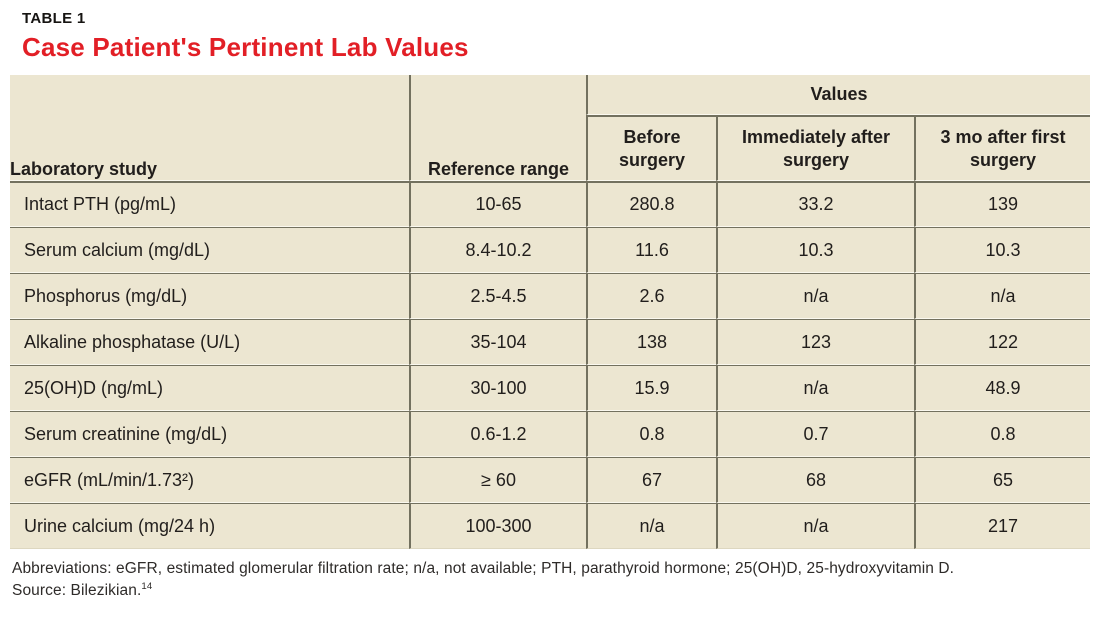 The width and height of the screenshot is (1100, 626). What do you see at coordinates (497, 526) in the screenshot?
I see `reference-cell: 100-300` at bounding box center [497, 526].